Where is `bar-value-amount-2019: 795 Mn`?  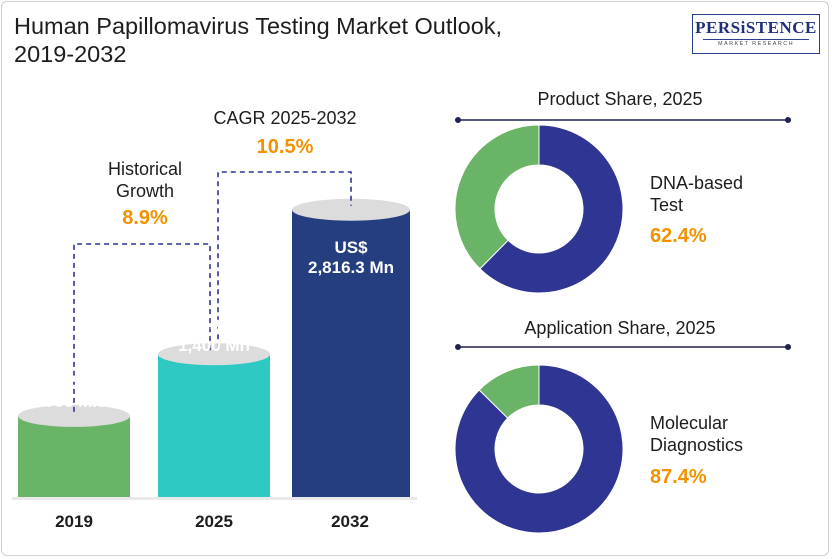
bar-value-amount-2019: 795 Mn is located at coordinates (74, 401).